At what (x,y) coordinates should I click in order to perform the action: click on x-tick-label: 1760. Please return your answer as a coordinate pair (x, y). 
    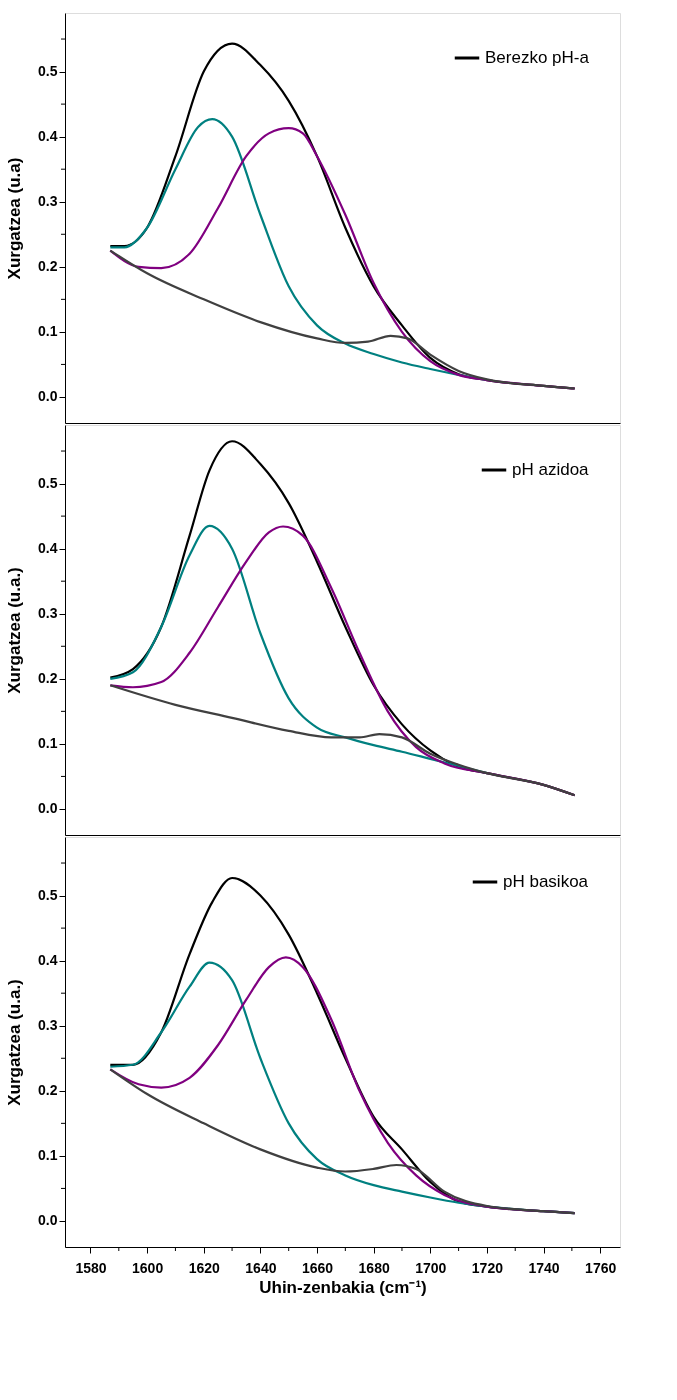
    Looking at the image, I should click on (601, 1267).